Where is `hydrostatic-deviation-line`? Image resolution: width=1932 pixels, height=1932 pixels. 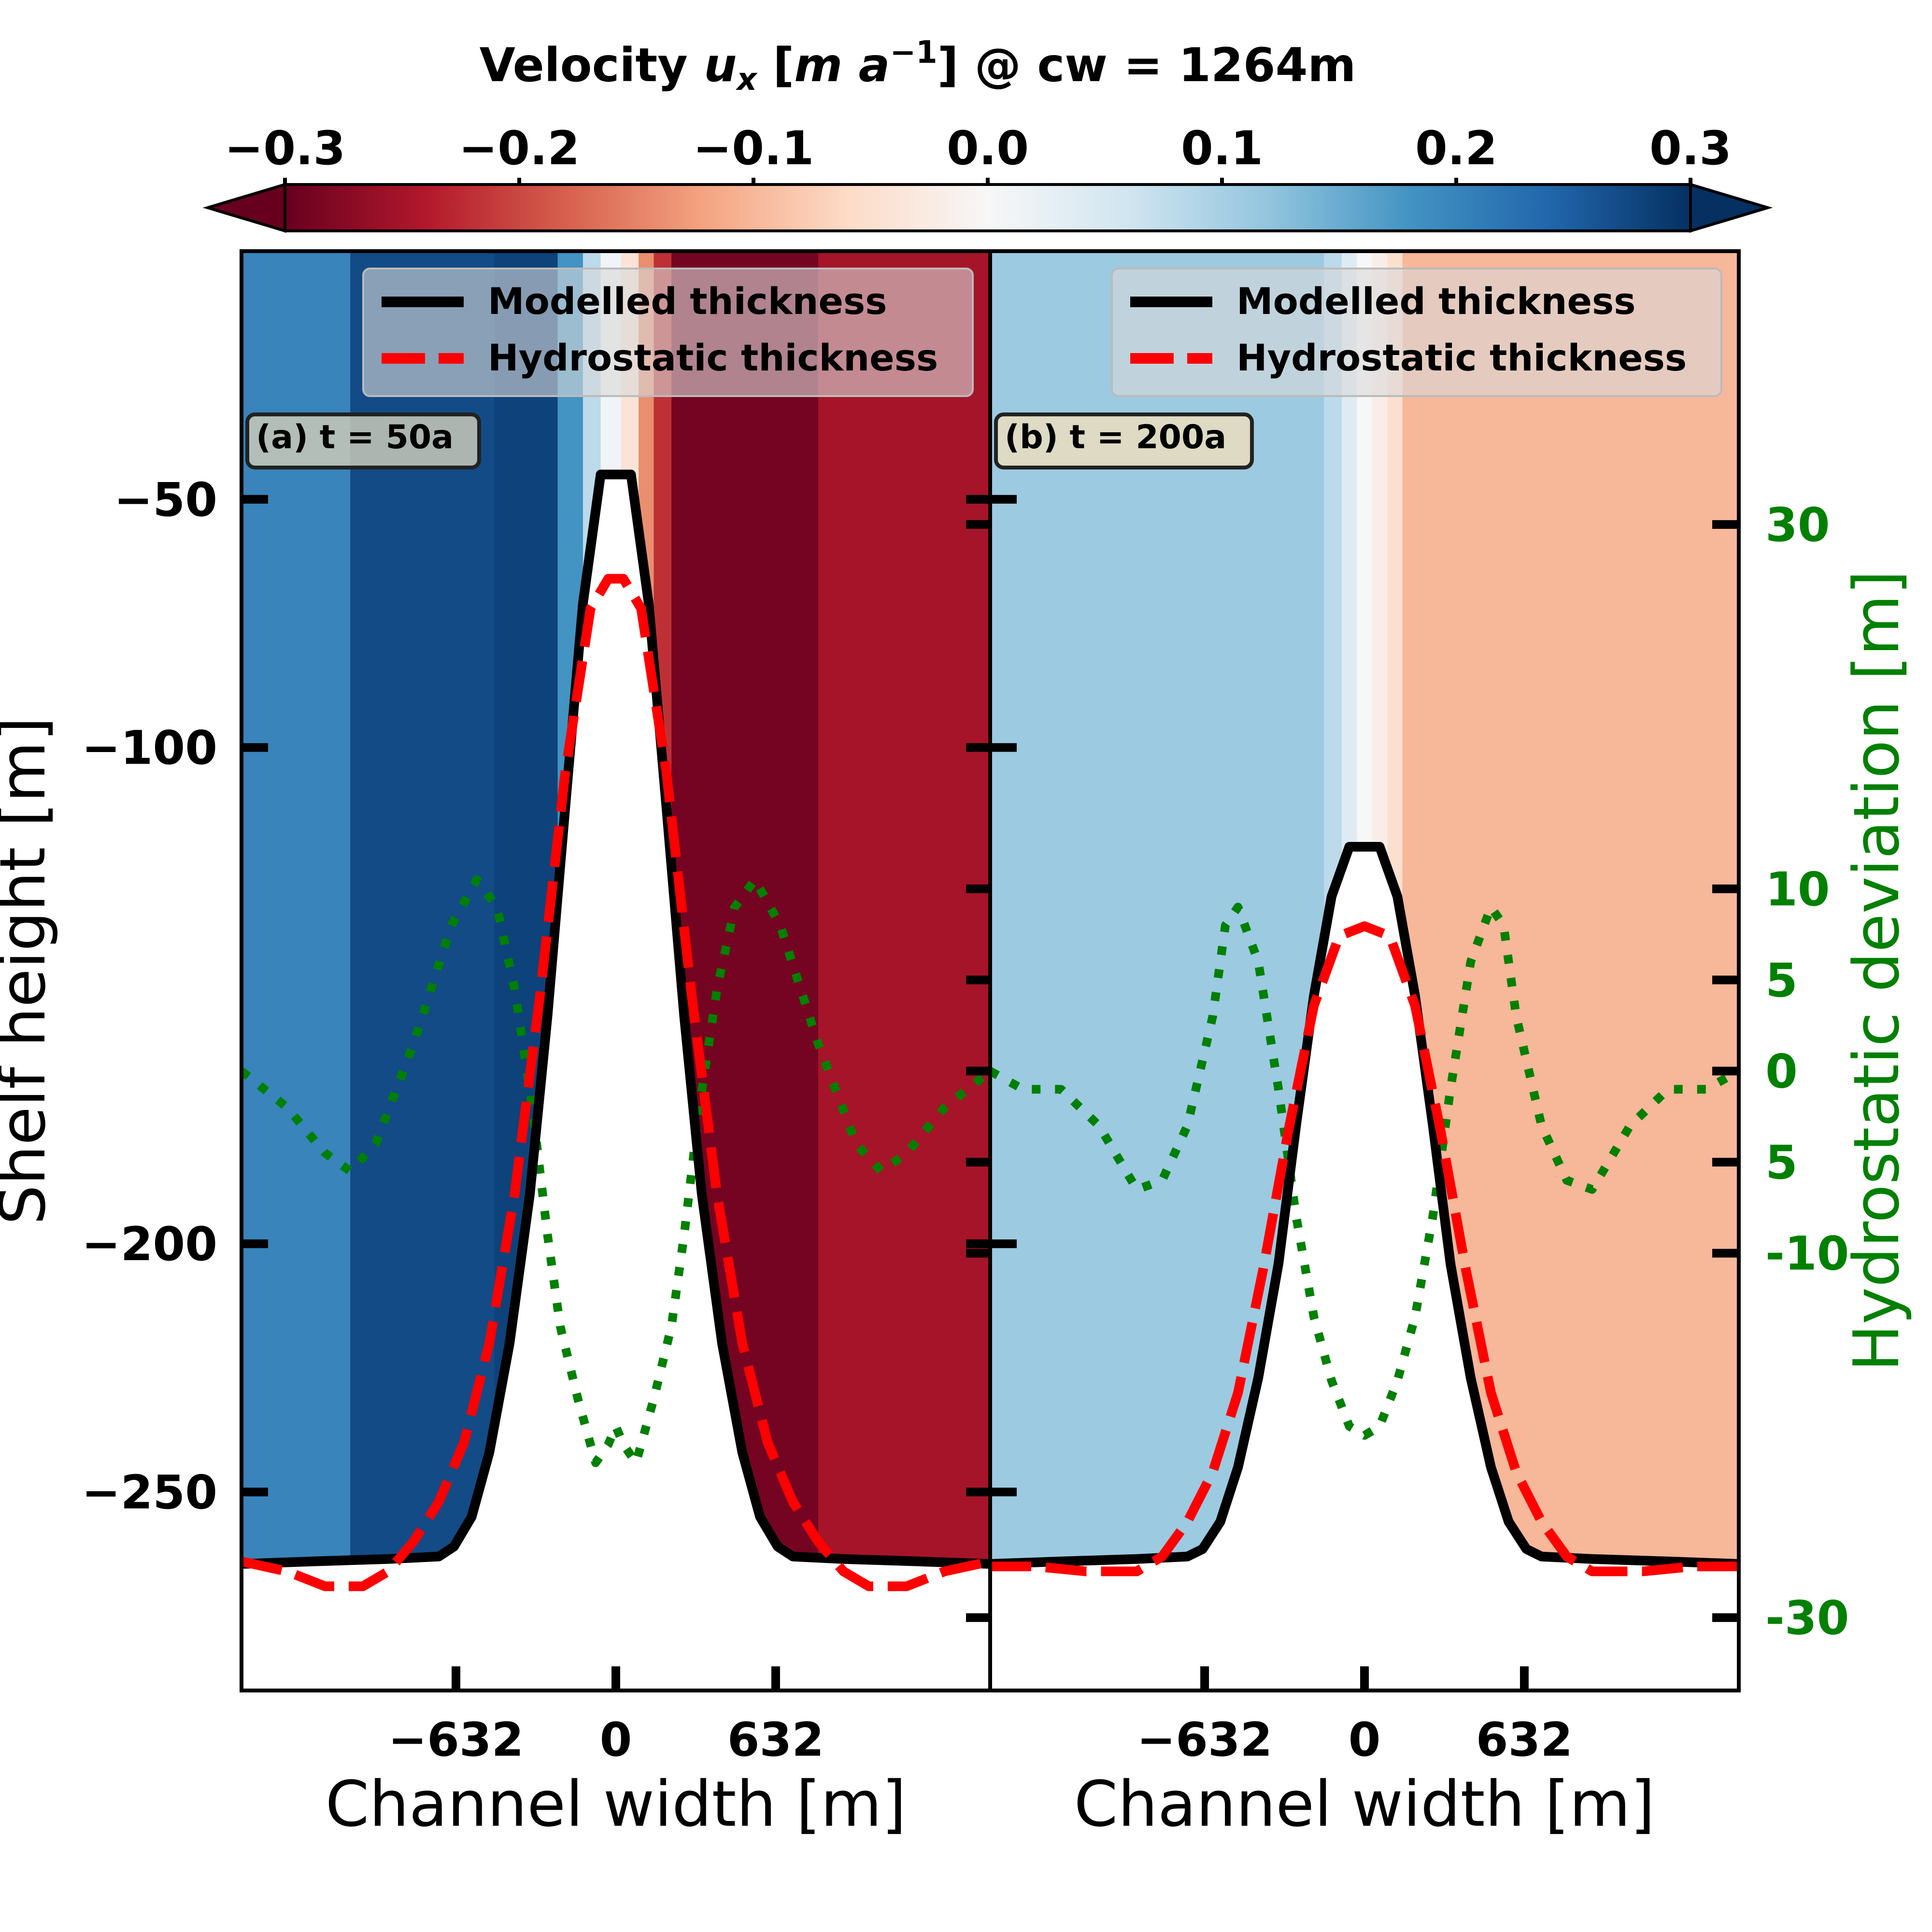 hydrostatic-deviation-line is located at coordinates (1365, 1171).